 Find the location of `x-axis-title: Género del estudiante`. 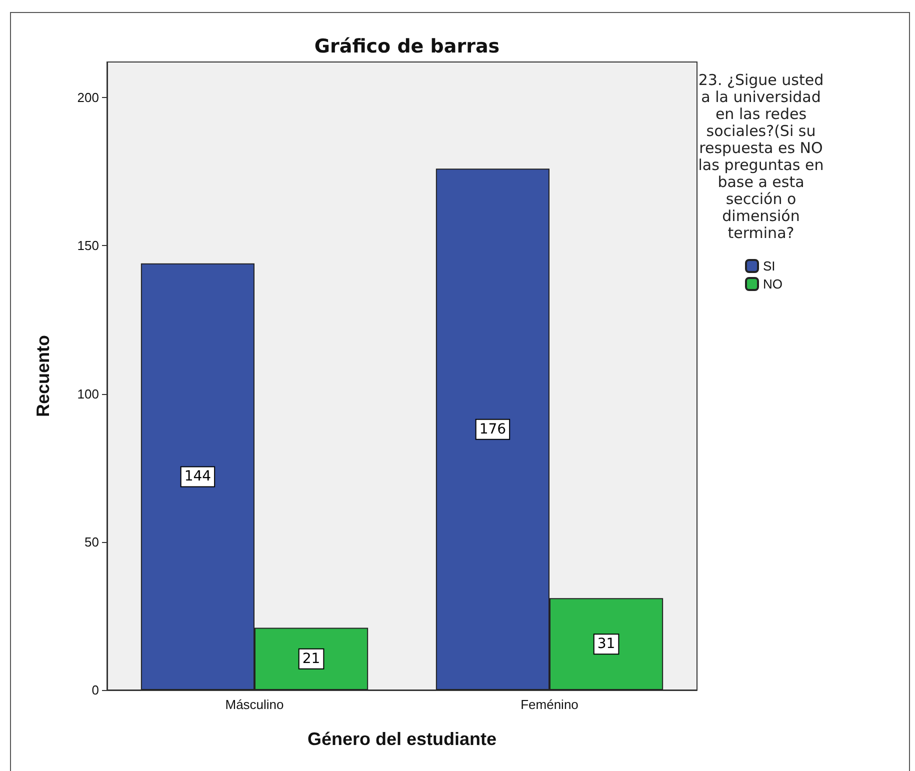

x-axis-title: Género del estudiante is located at coordinates (402, 739).